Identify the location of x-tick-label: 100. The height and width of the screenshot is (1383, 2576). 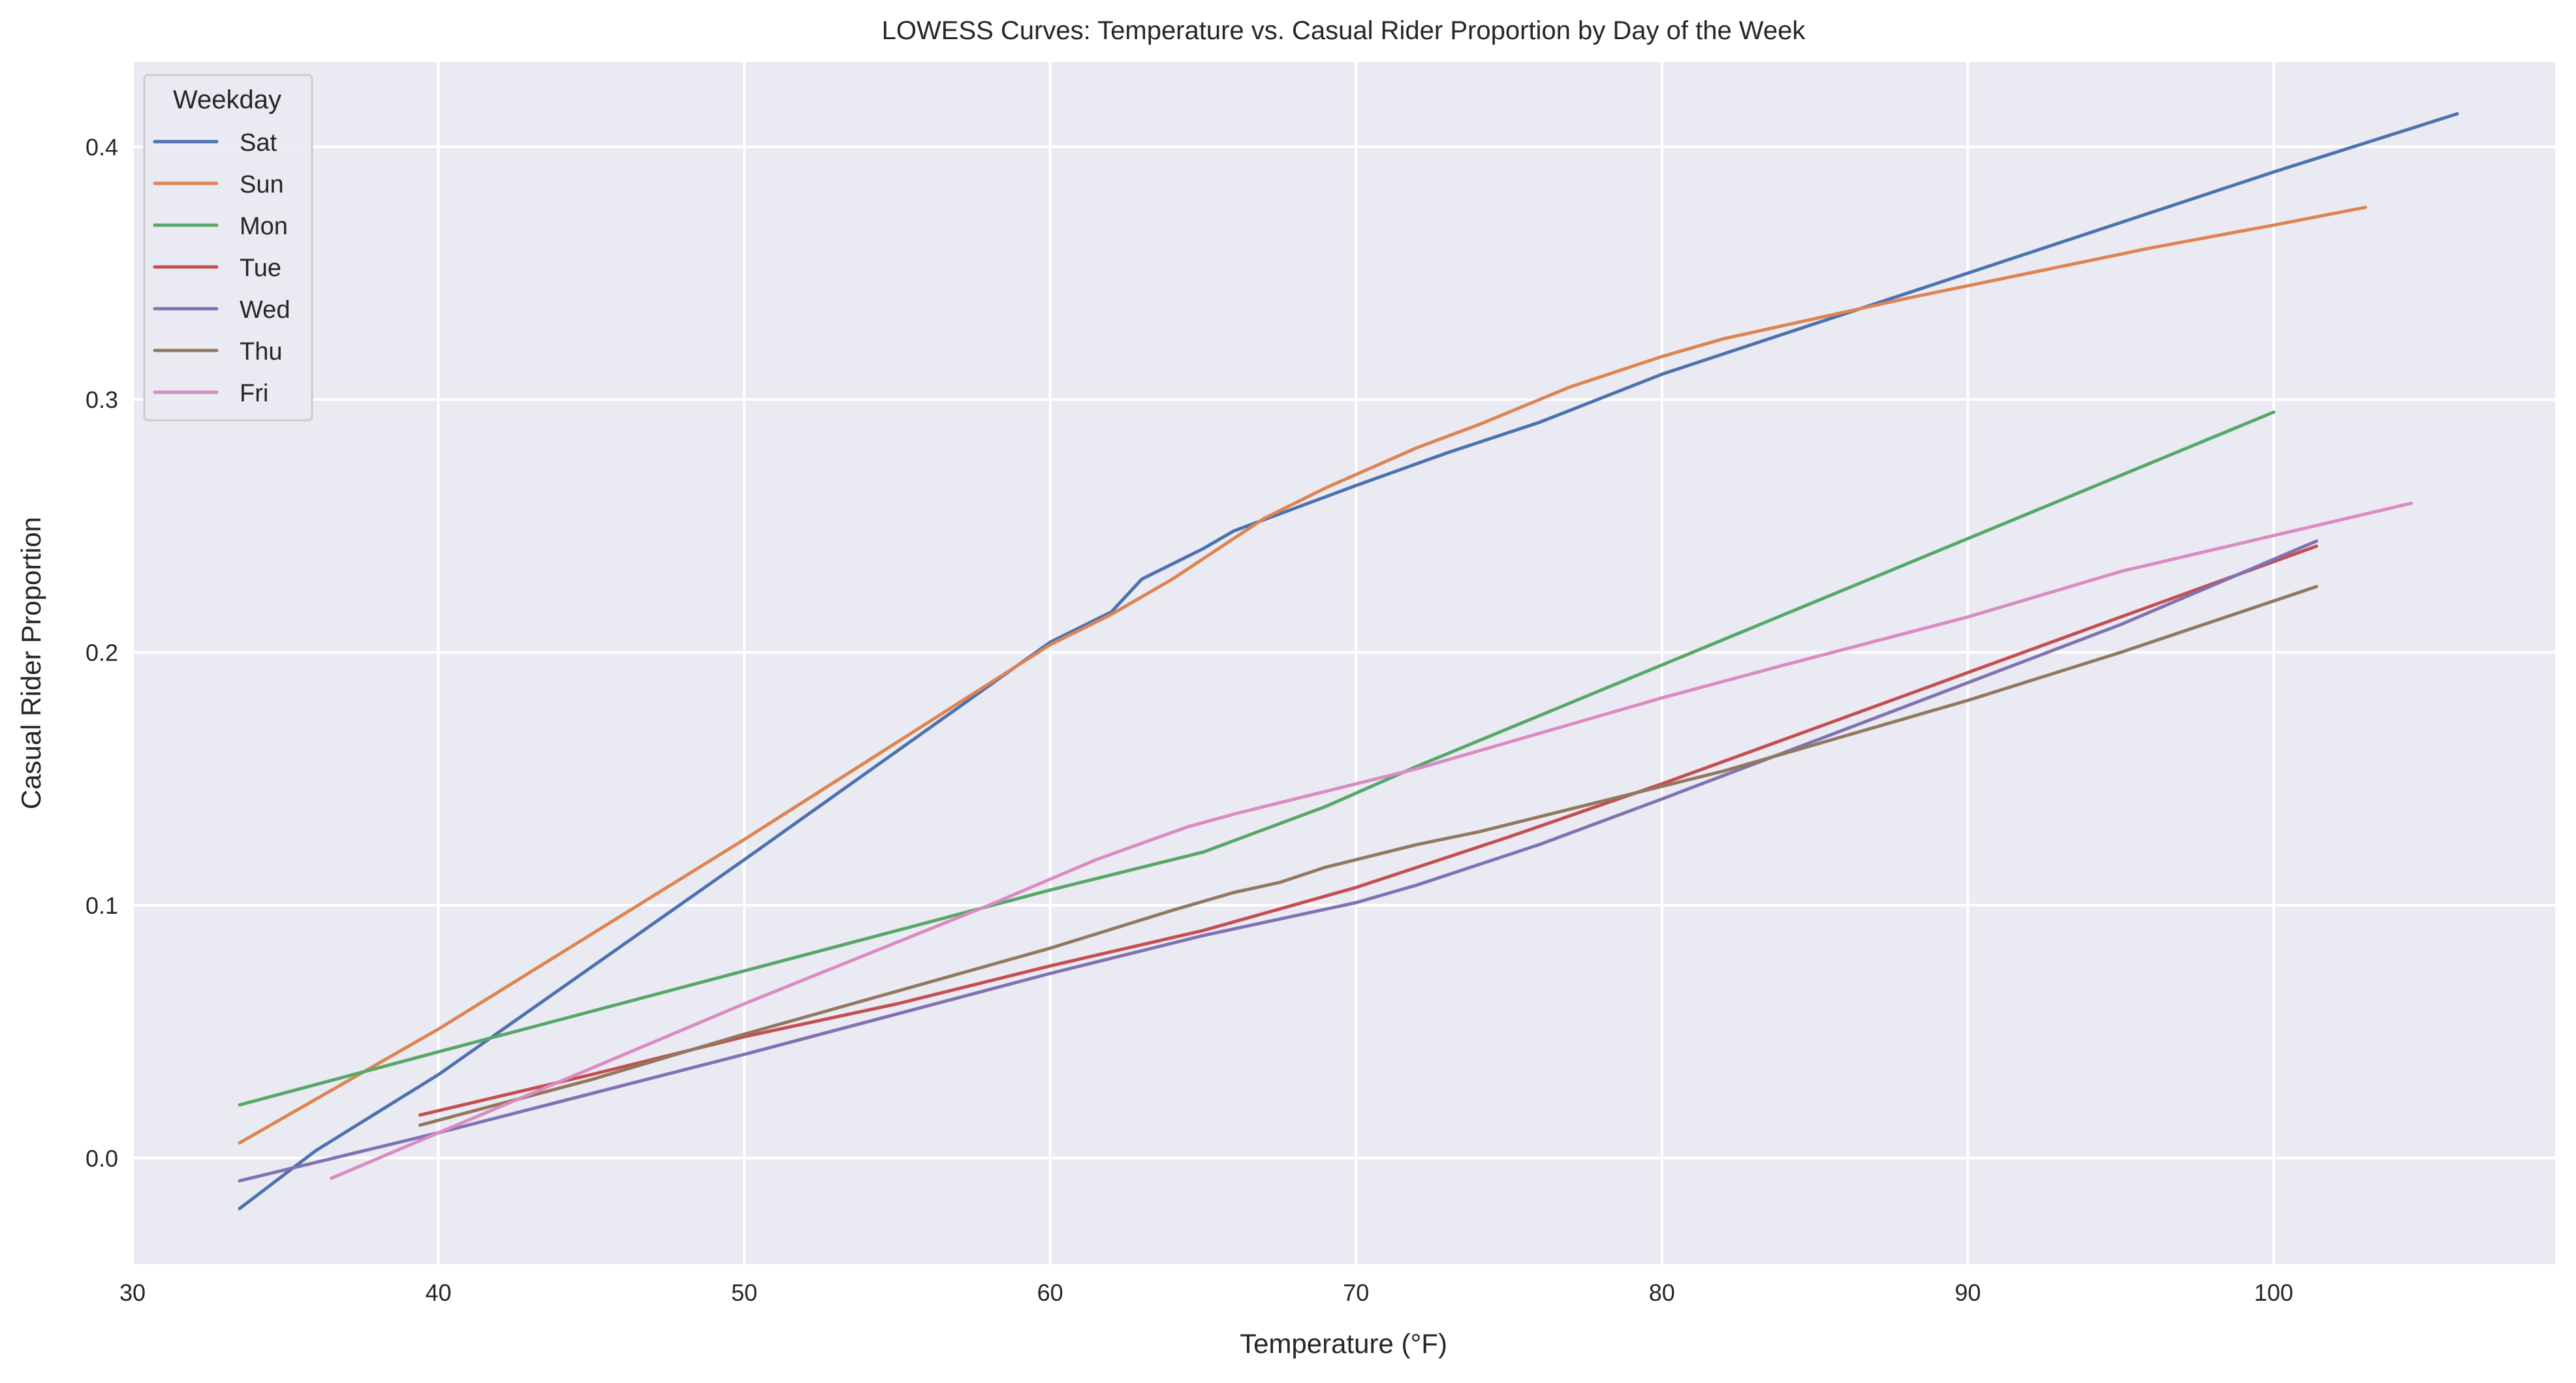
(2273, 1293).